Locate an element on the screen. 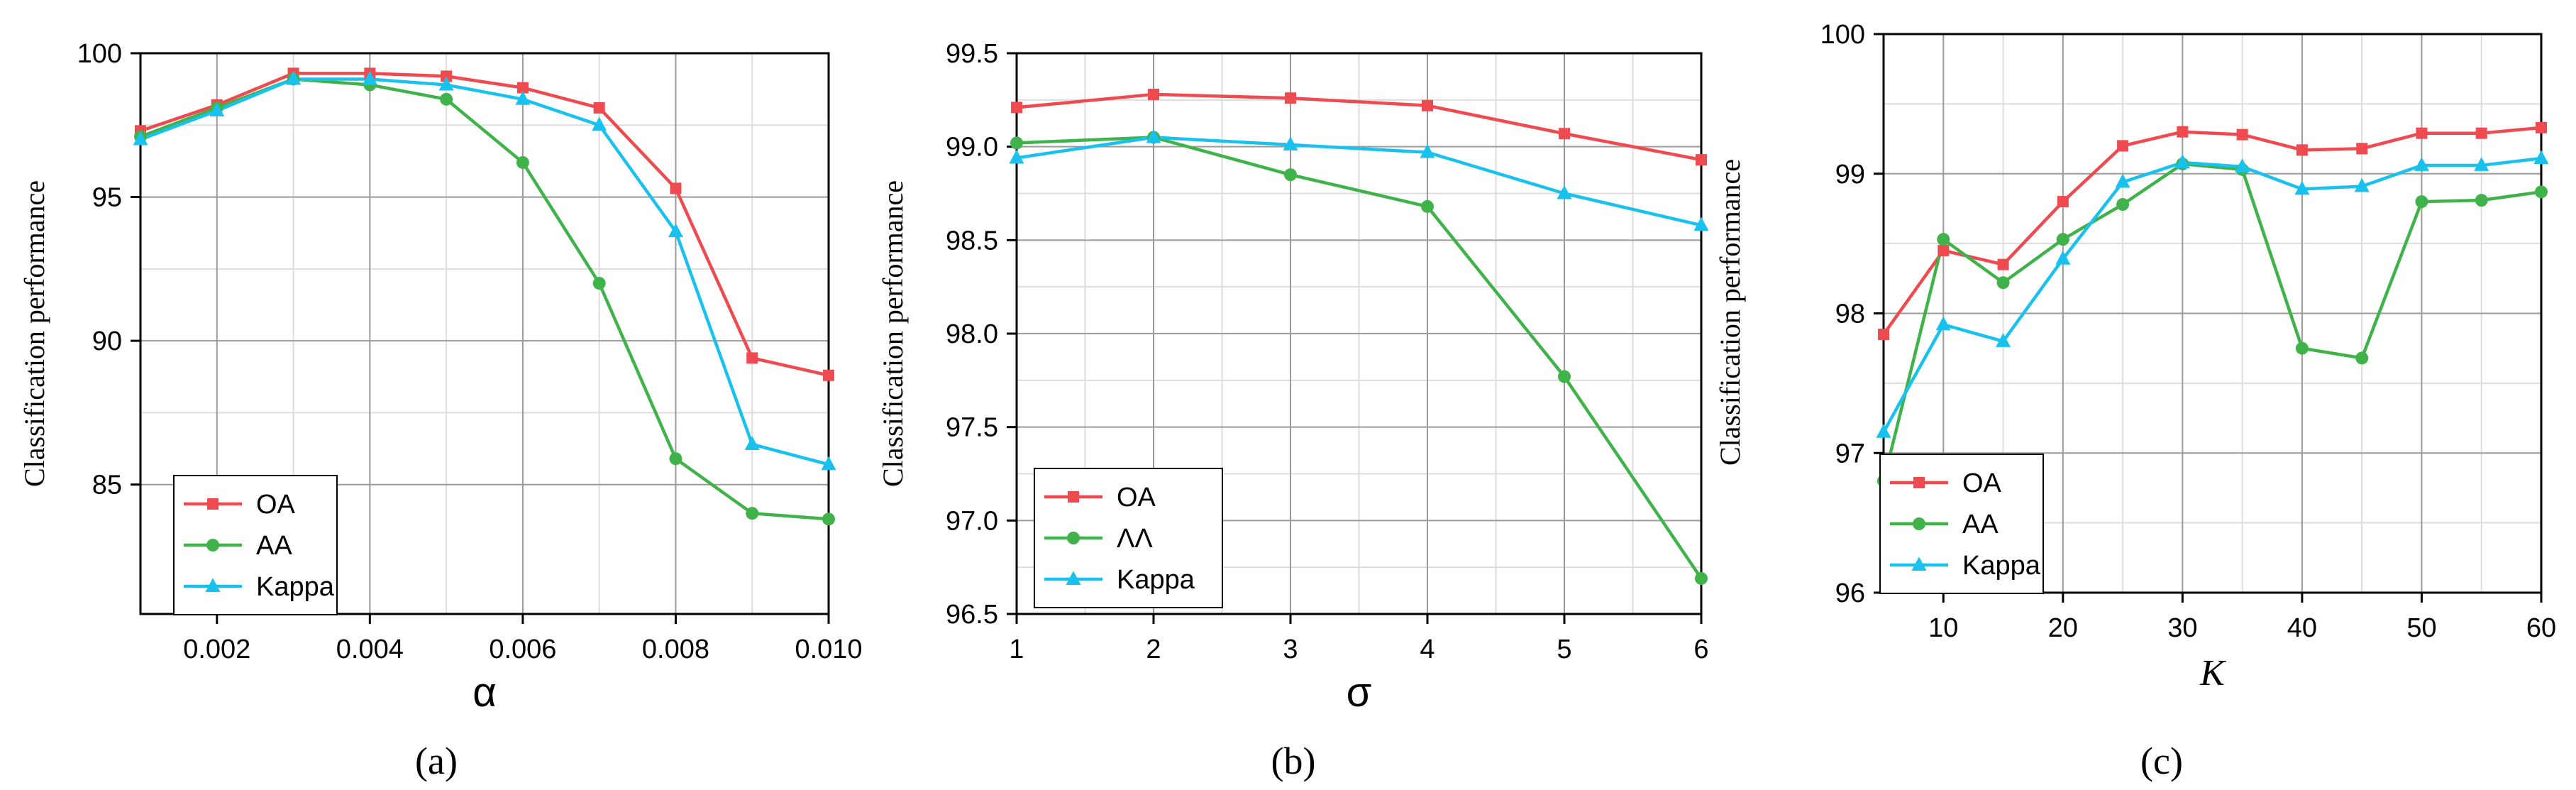 Image resolution: width=2576 pixels, height=790 pixels. y-tick-label: 97.0 is located at coordinates (972, 521).